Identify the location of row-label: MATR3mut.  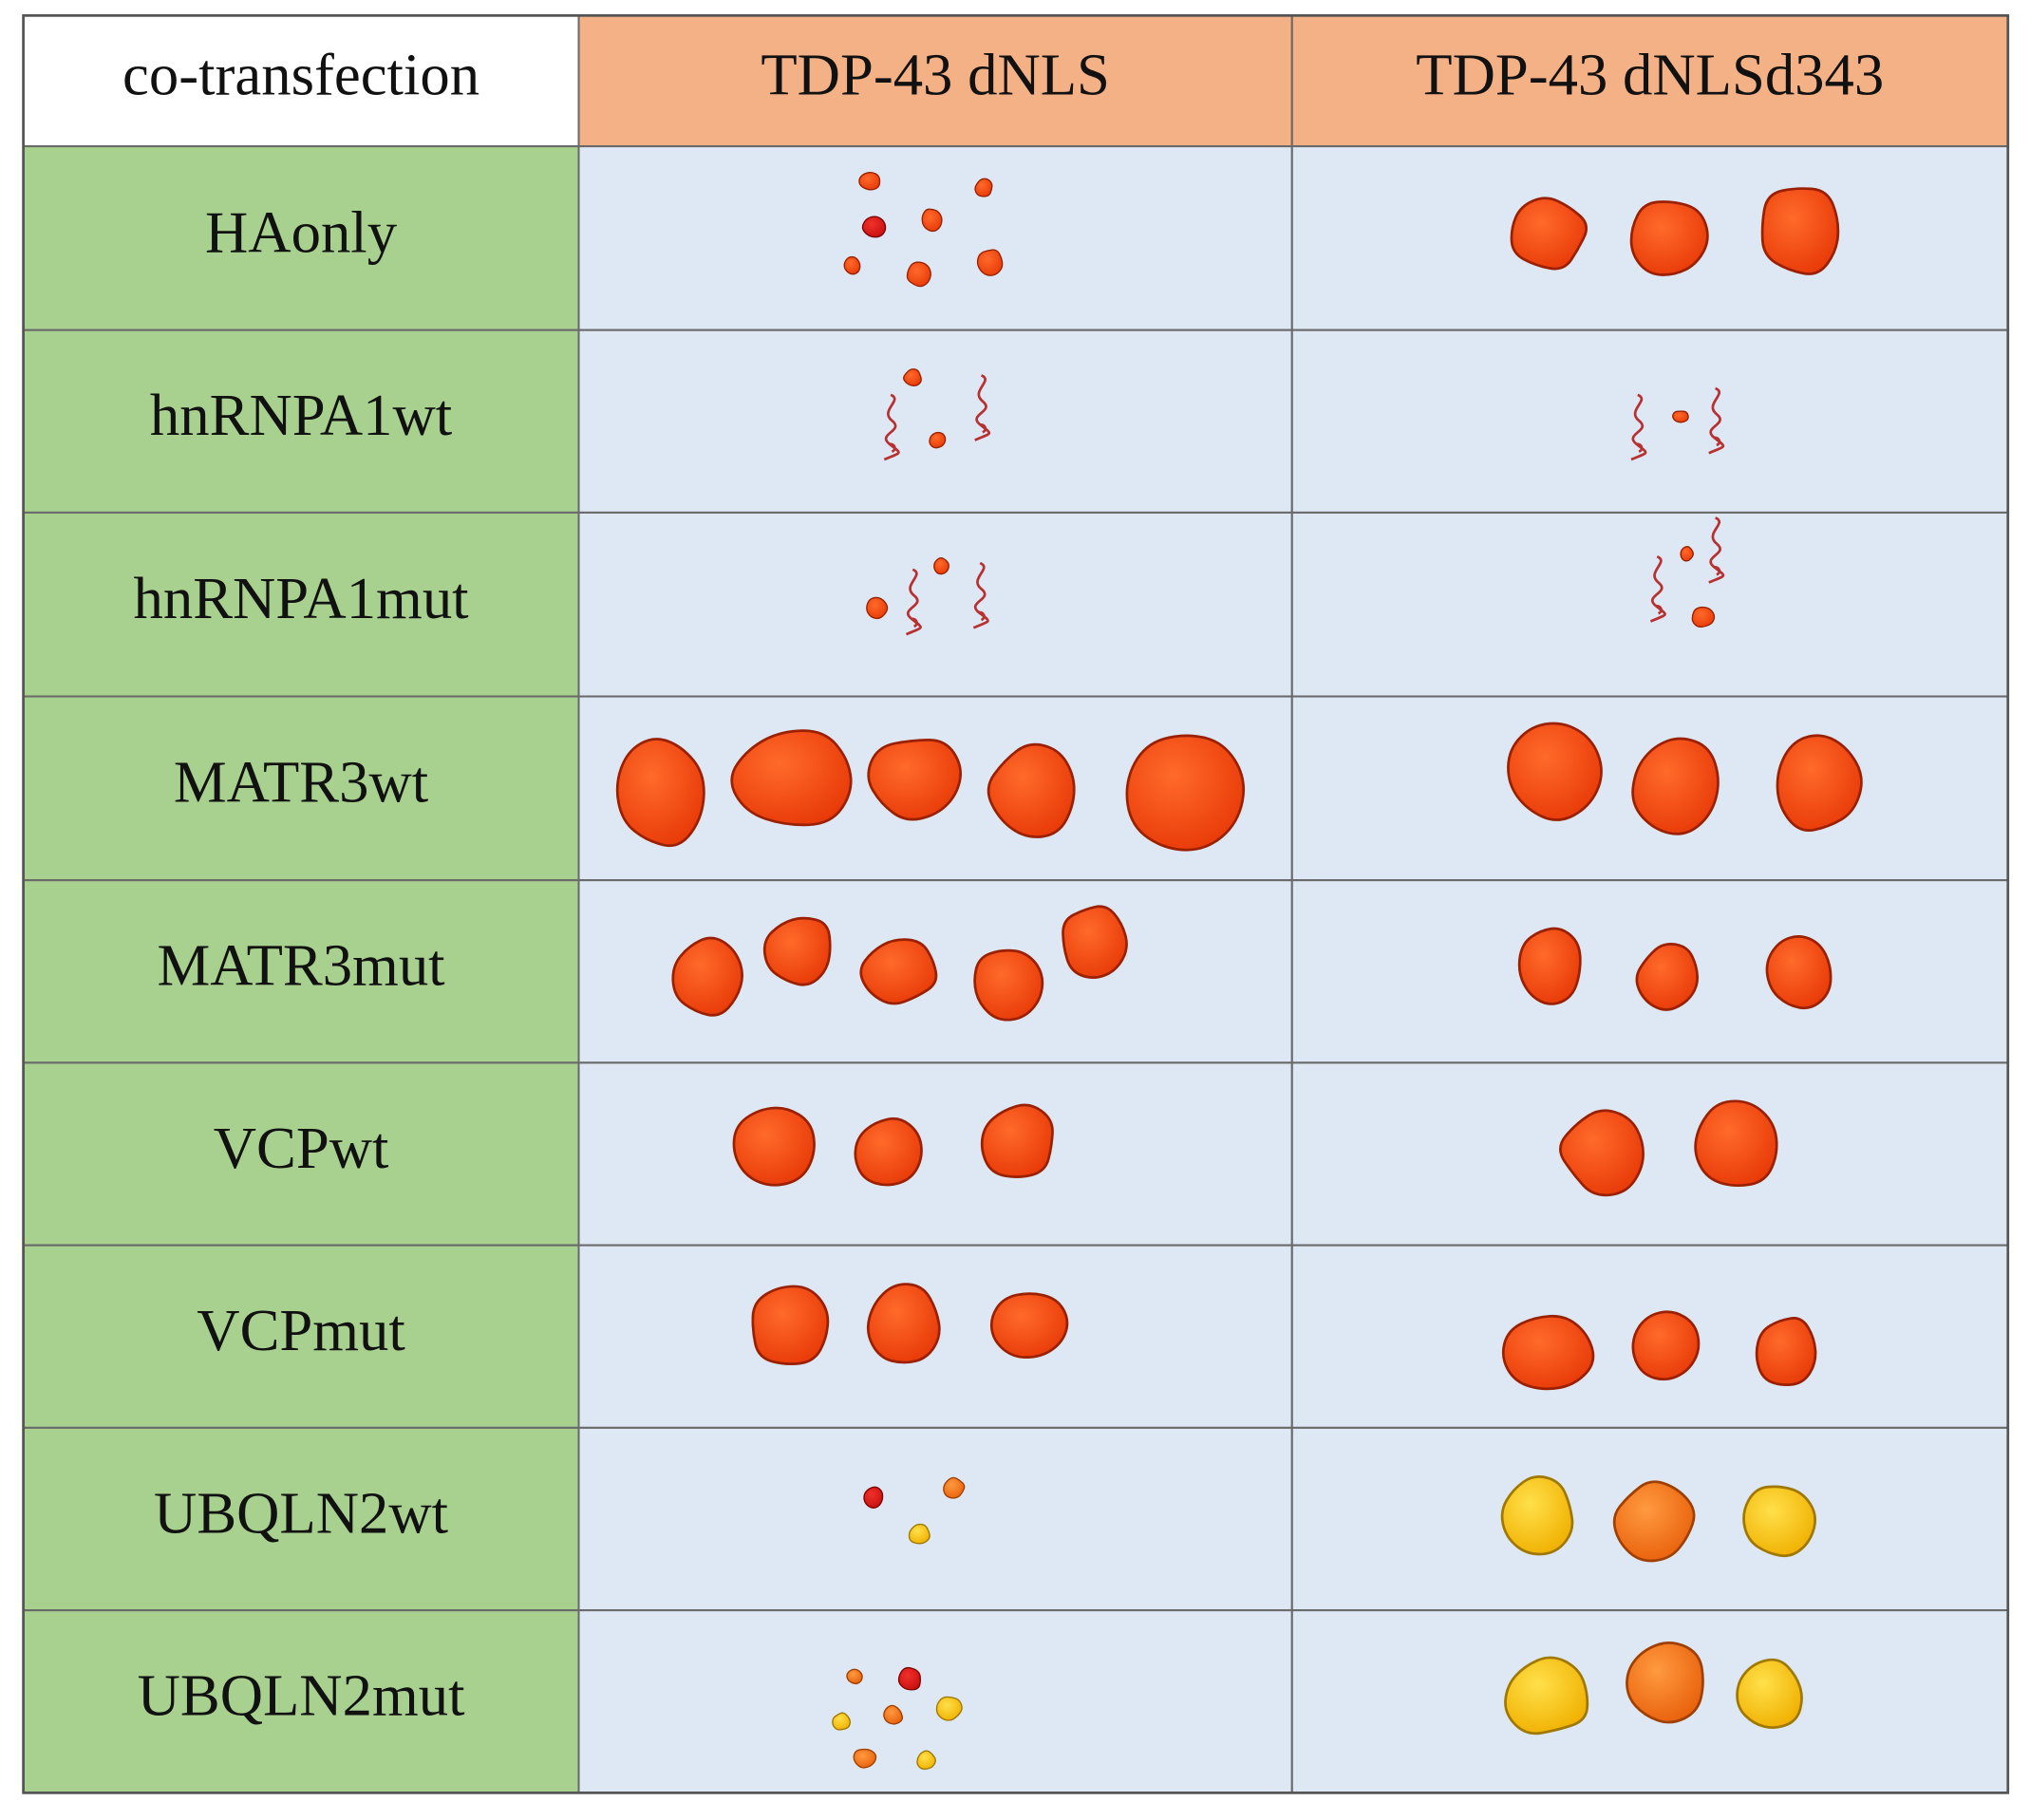
(302, 965).